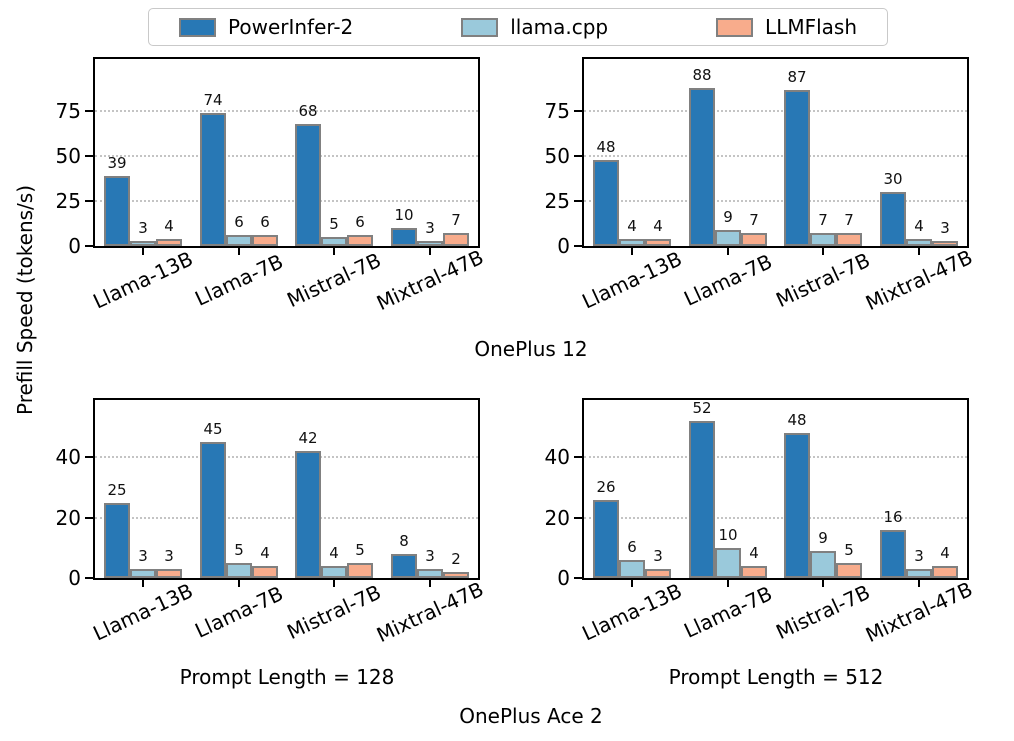  Describe the element at coordinates (404, 566) in the screenshot. I see `bar-powerinfer-2-mixtral-47b` at that location.